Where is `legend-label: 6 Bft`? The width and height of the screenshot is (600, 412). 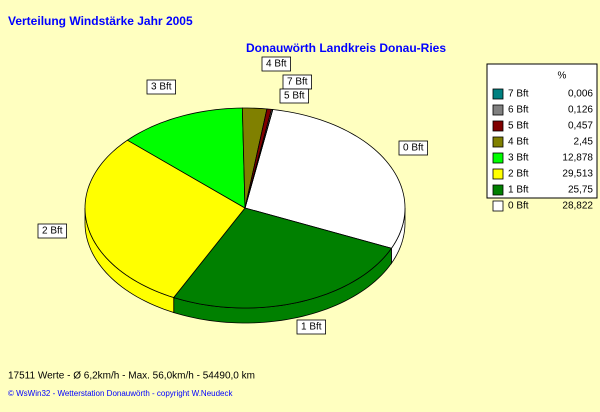
legend-label: 6 Bft is located at coordinates (518, 110).